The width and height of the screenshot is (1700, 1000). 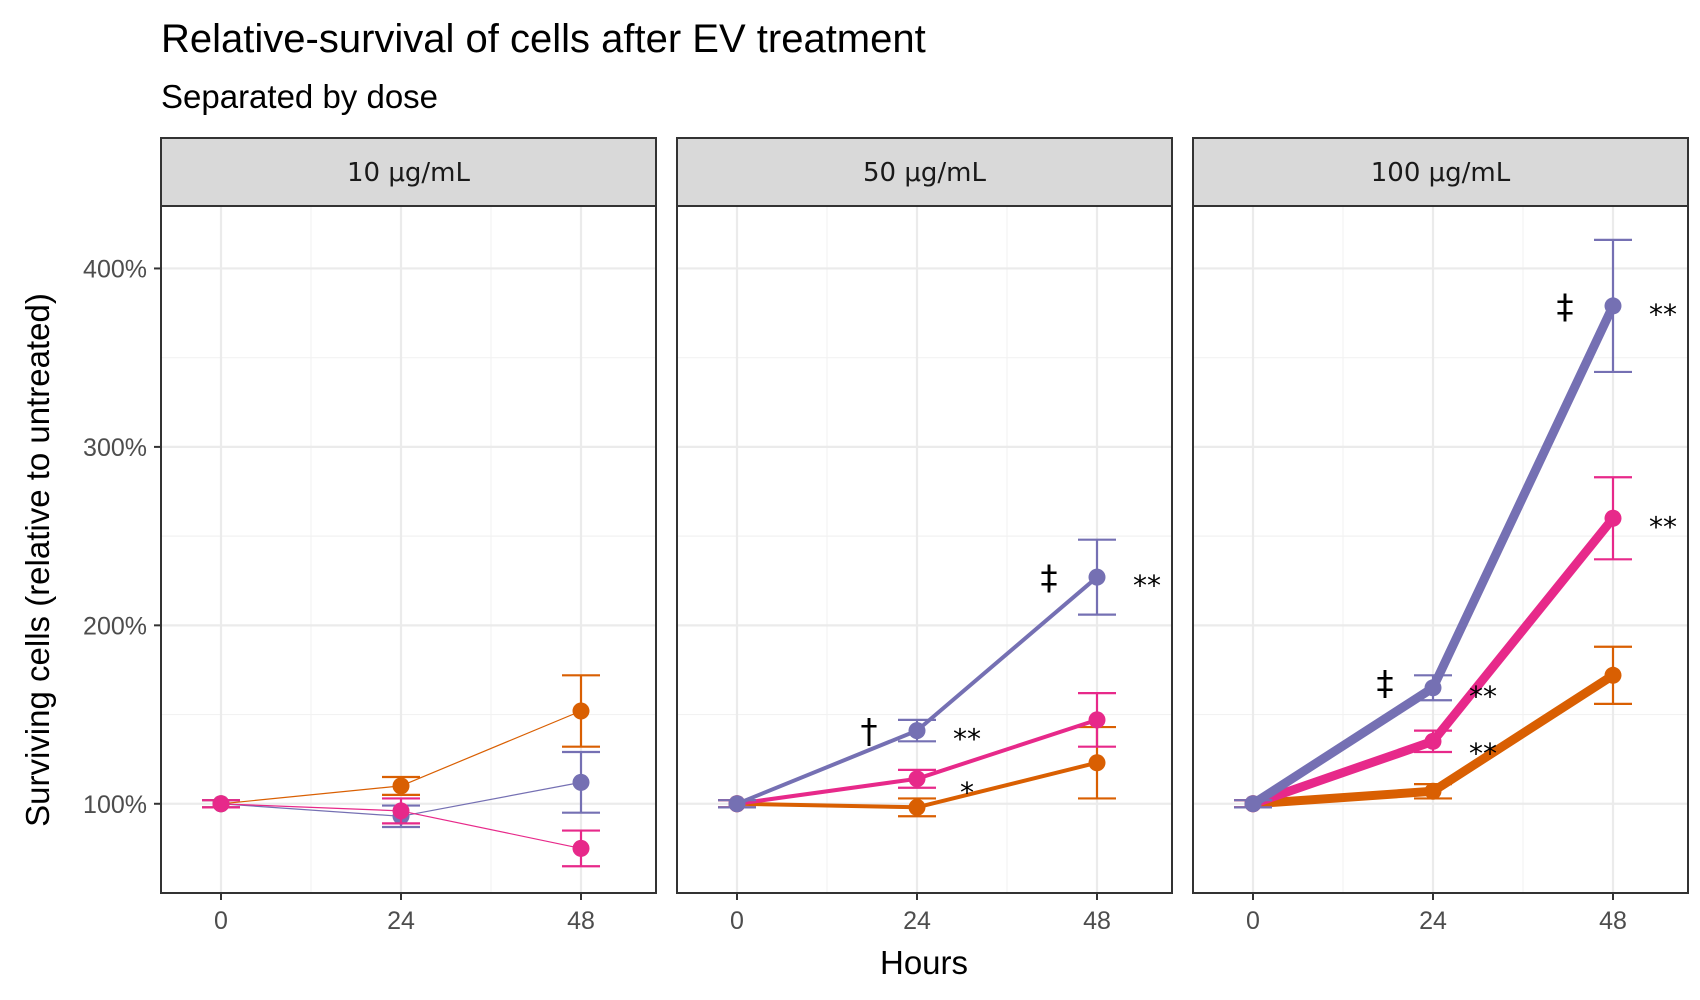 What do you see at coordinates (924, 962) in the screenshot?
I see `x-axis-title: Hours` at bounding box center [924, 962].